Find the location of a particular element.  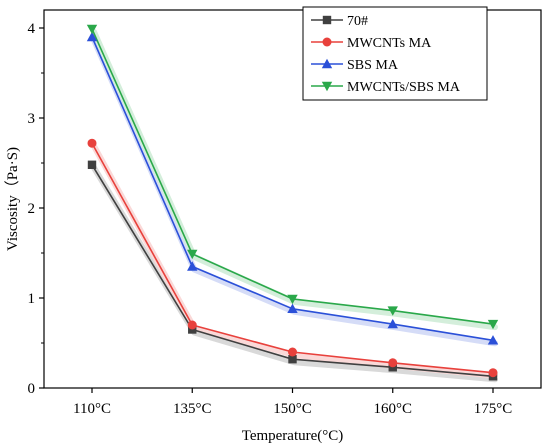

x-tick-label: 135°C is located at coordinates (192, 409).